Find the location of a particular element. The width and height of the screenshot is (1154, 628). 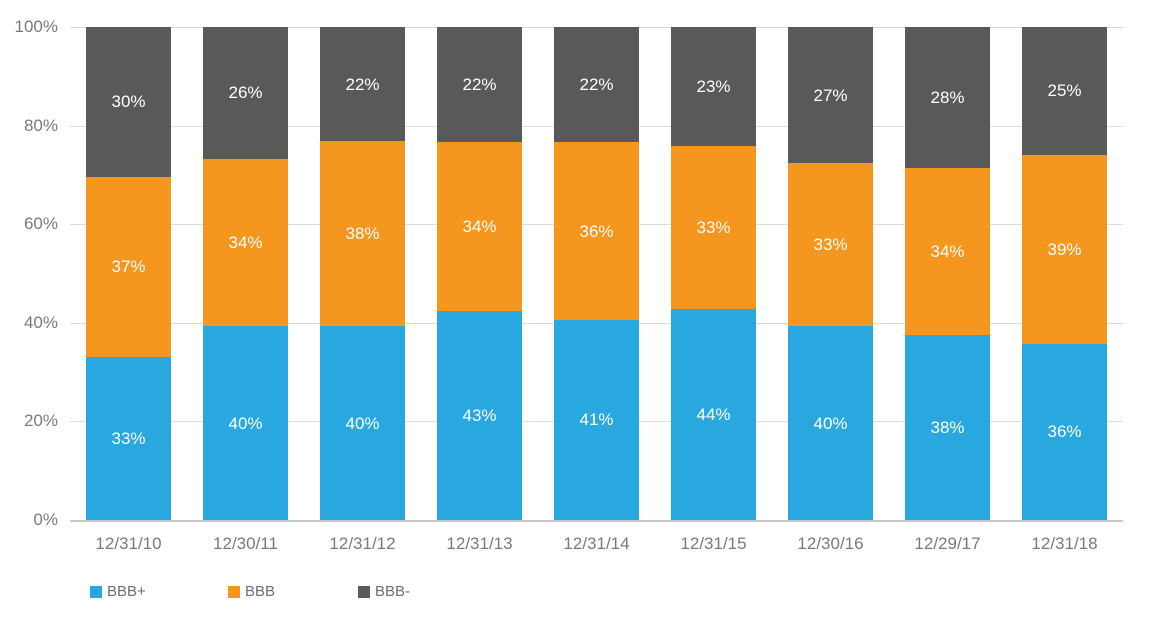

x-tick-label: 12/31/14 is located at coordinates (596, 543).